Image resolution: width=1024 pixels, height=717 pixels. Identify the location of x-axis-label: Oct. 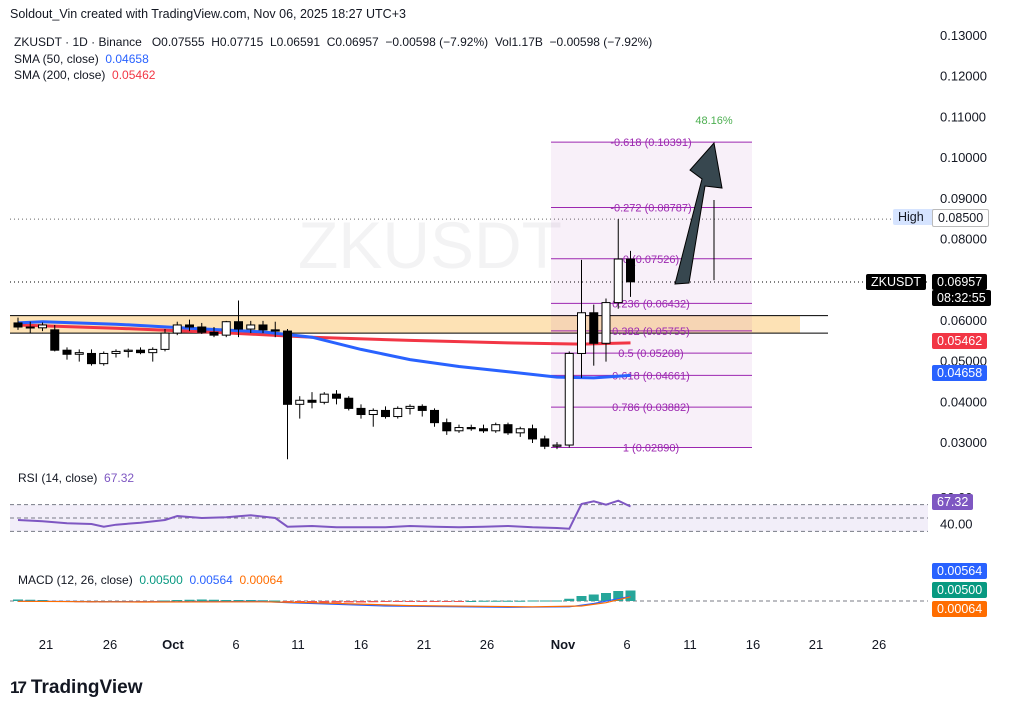
(173, 644).